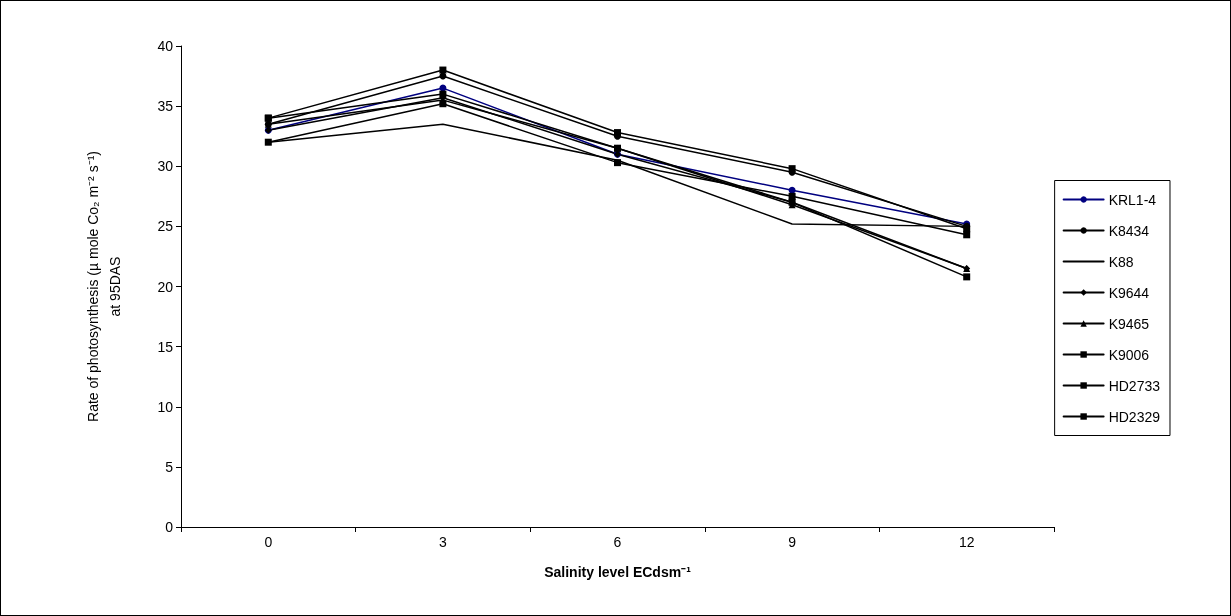 The height and width of the screenshot is (616, 1231). I want to click on legend-label: K9006, so click(1129, 354).